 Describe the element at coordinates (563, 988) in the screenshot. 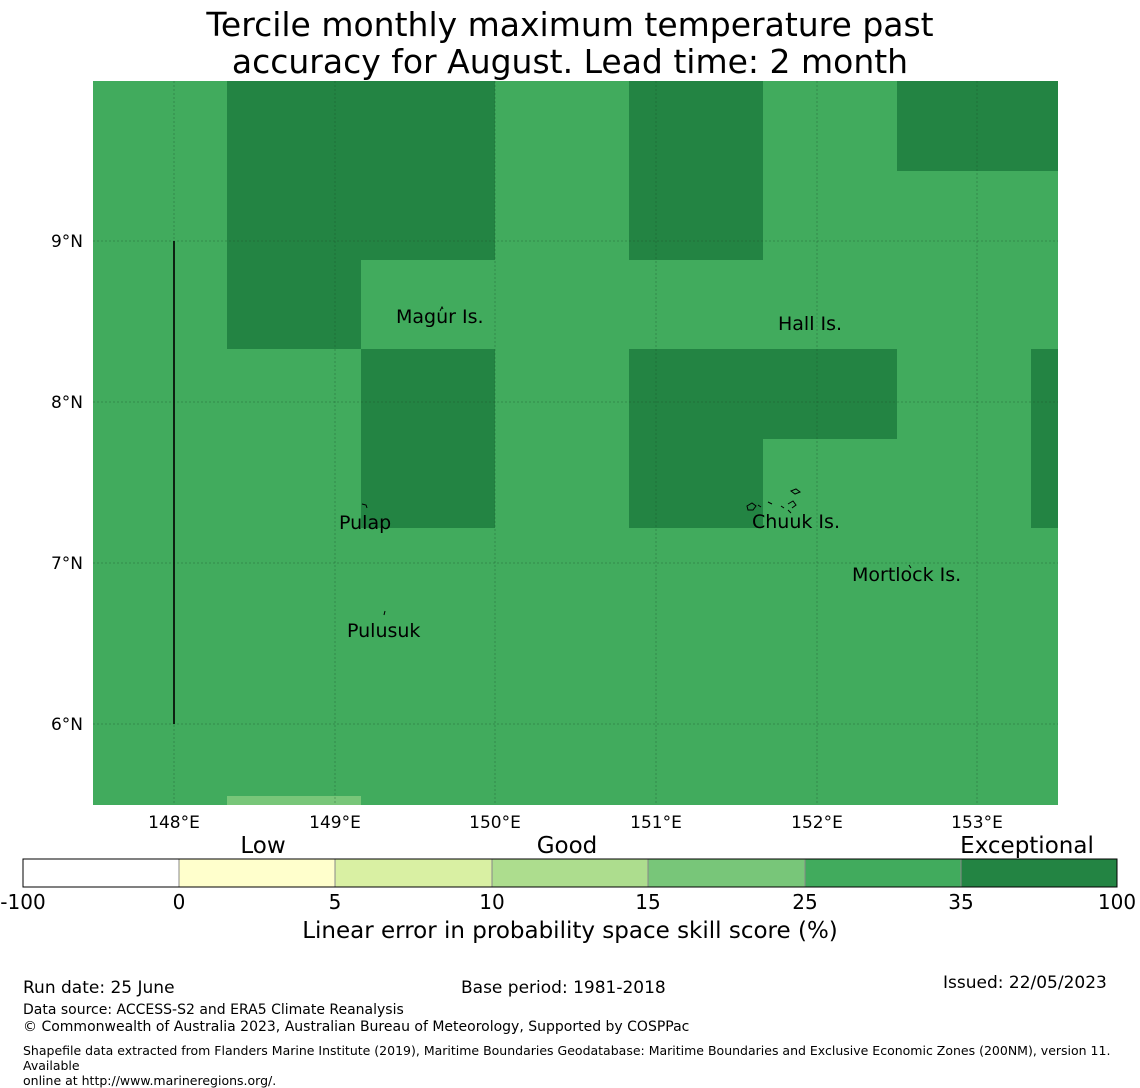

I see `base-period: Base period: 1981-2018` at that location.